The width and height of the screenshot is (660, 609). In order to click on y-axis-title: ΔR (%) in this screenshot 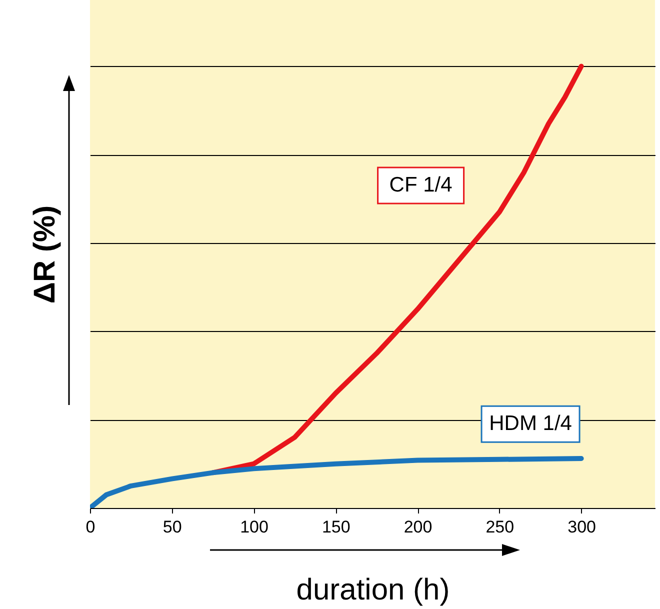, I will do `click(45, 254)`.